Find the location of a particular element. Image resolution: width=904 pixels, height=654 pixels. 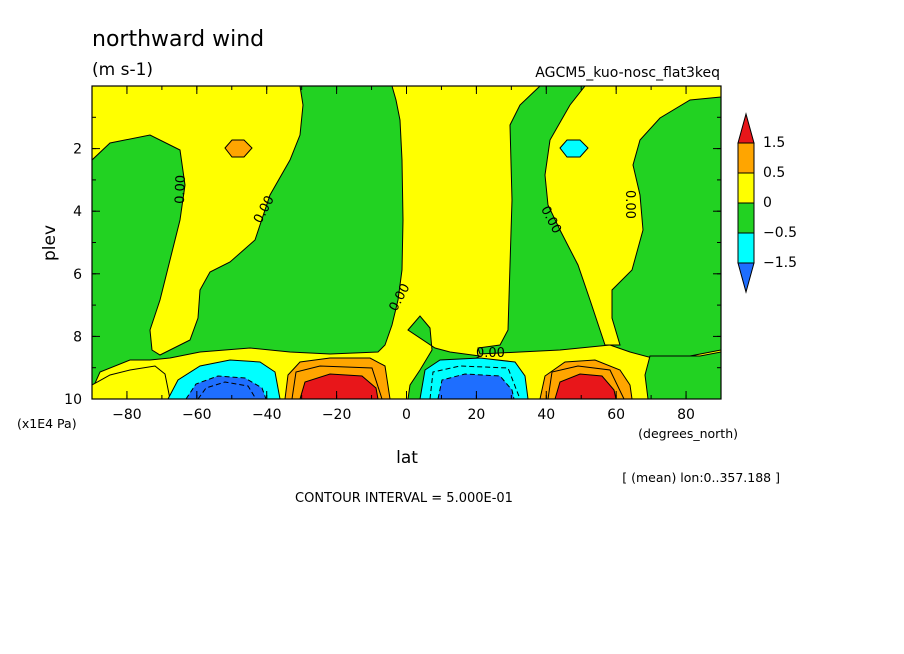

sh-jet-negative-inner is located at coordinates (227, 390).